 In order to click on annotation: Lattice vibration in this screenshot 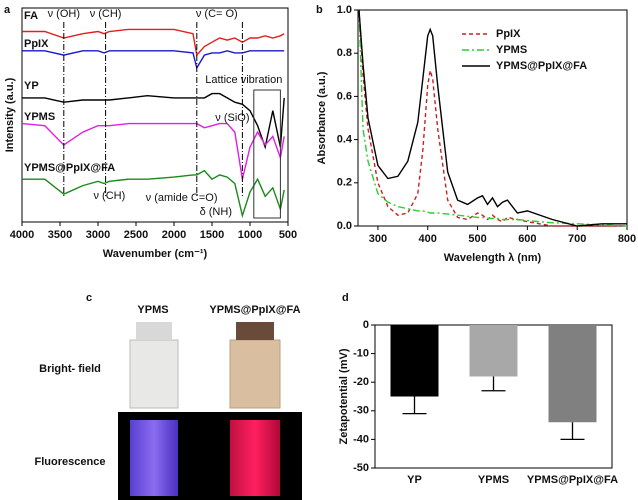, I will do `click(243, 80)`.